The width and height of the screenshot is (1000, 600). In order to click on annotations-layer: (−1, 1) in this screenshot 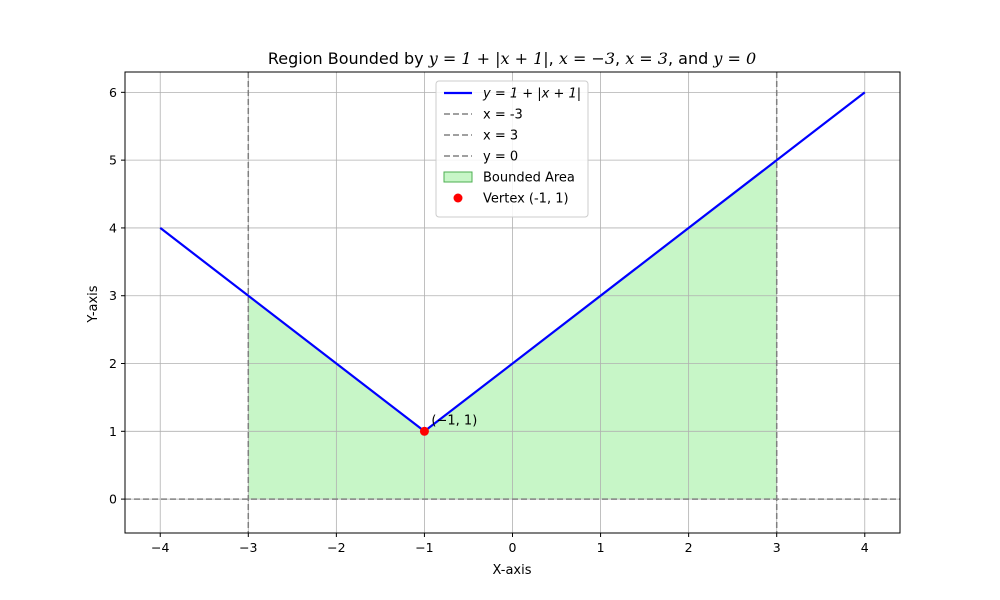, I will do `click(454, 420)`.